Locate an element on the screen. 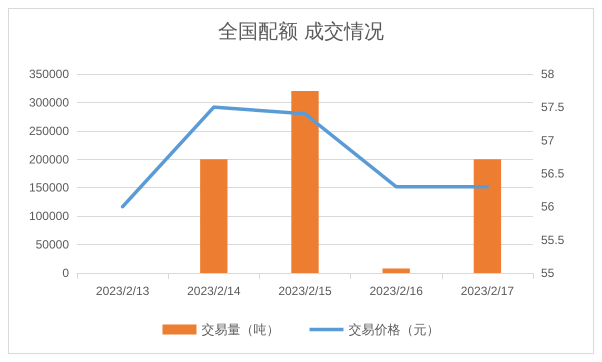  x-tick-label: 2023/2/15 is located at coordinates (305, 291).